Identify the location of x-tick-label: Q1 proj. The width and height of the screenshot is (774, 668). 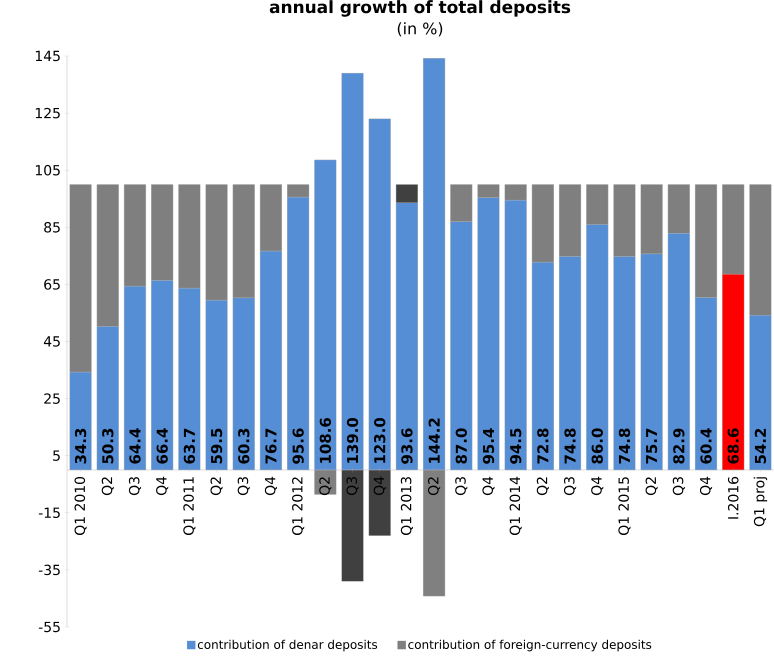
(761, 501).